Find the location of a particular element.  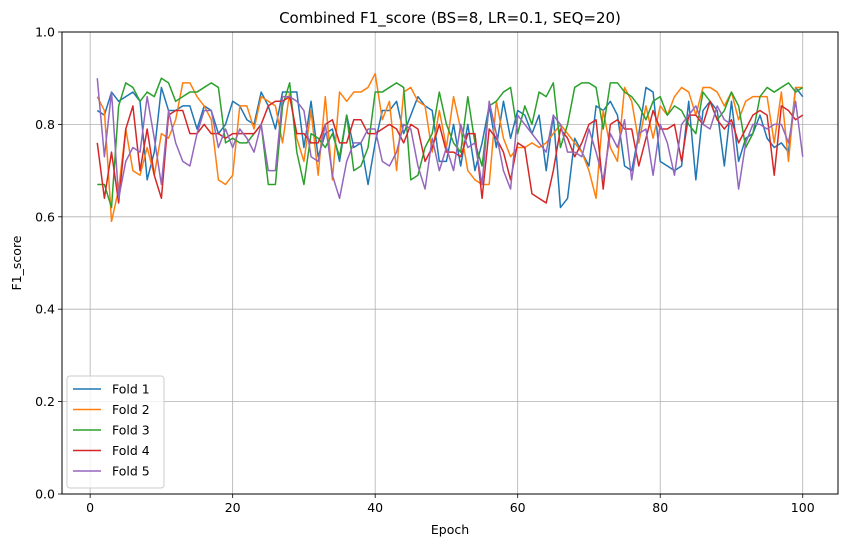

legend-box is located at coordinates (115, 432).